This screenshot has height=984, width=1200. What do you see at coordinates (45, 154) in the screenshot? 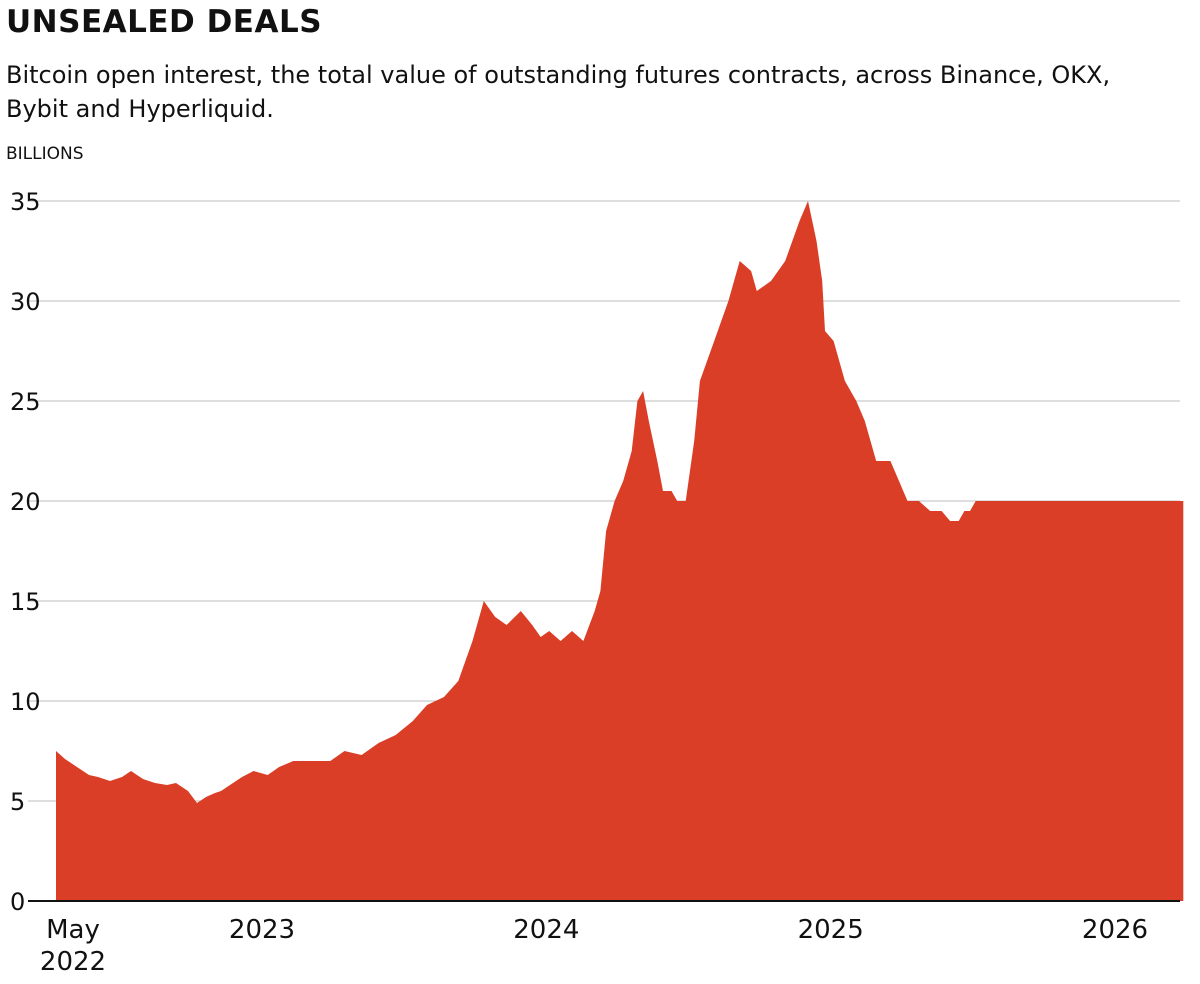
I see `y-axis-unit-label: BILLIONS` at bounding box center [45, 154].